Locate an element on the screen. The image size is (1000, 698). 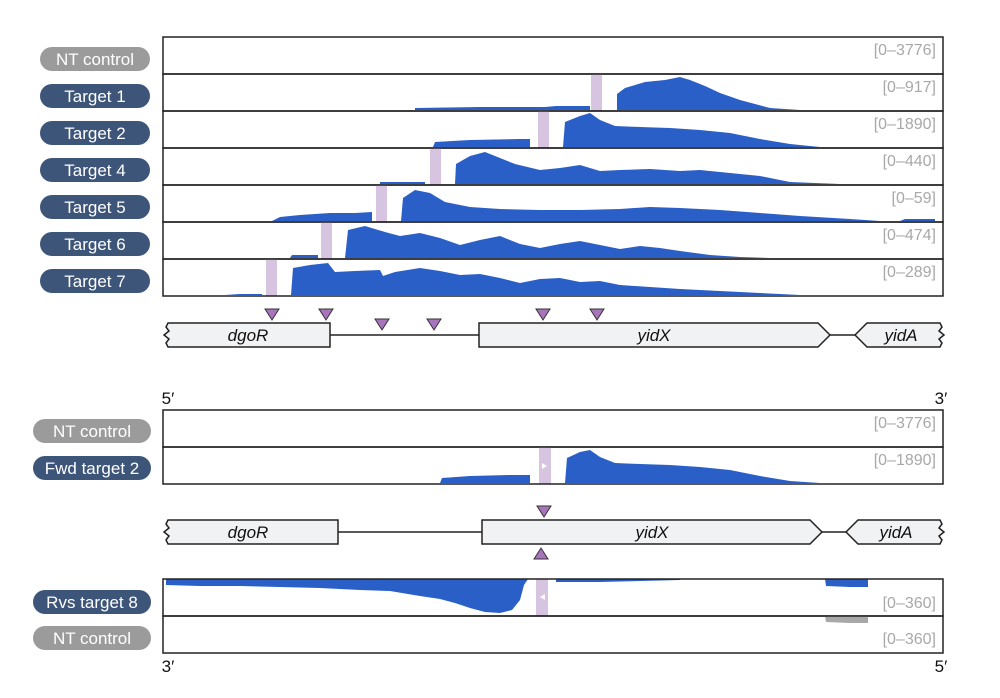
track-label: Target 2 is located at coordinates (94, 133).